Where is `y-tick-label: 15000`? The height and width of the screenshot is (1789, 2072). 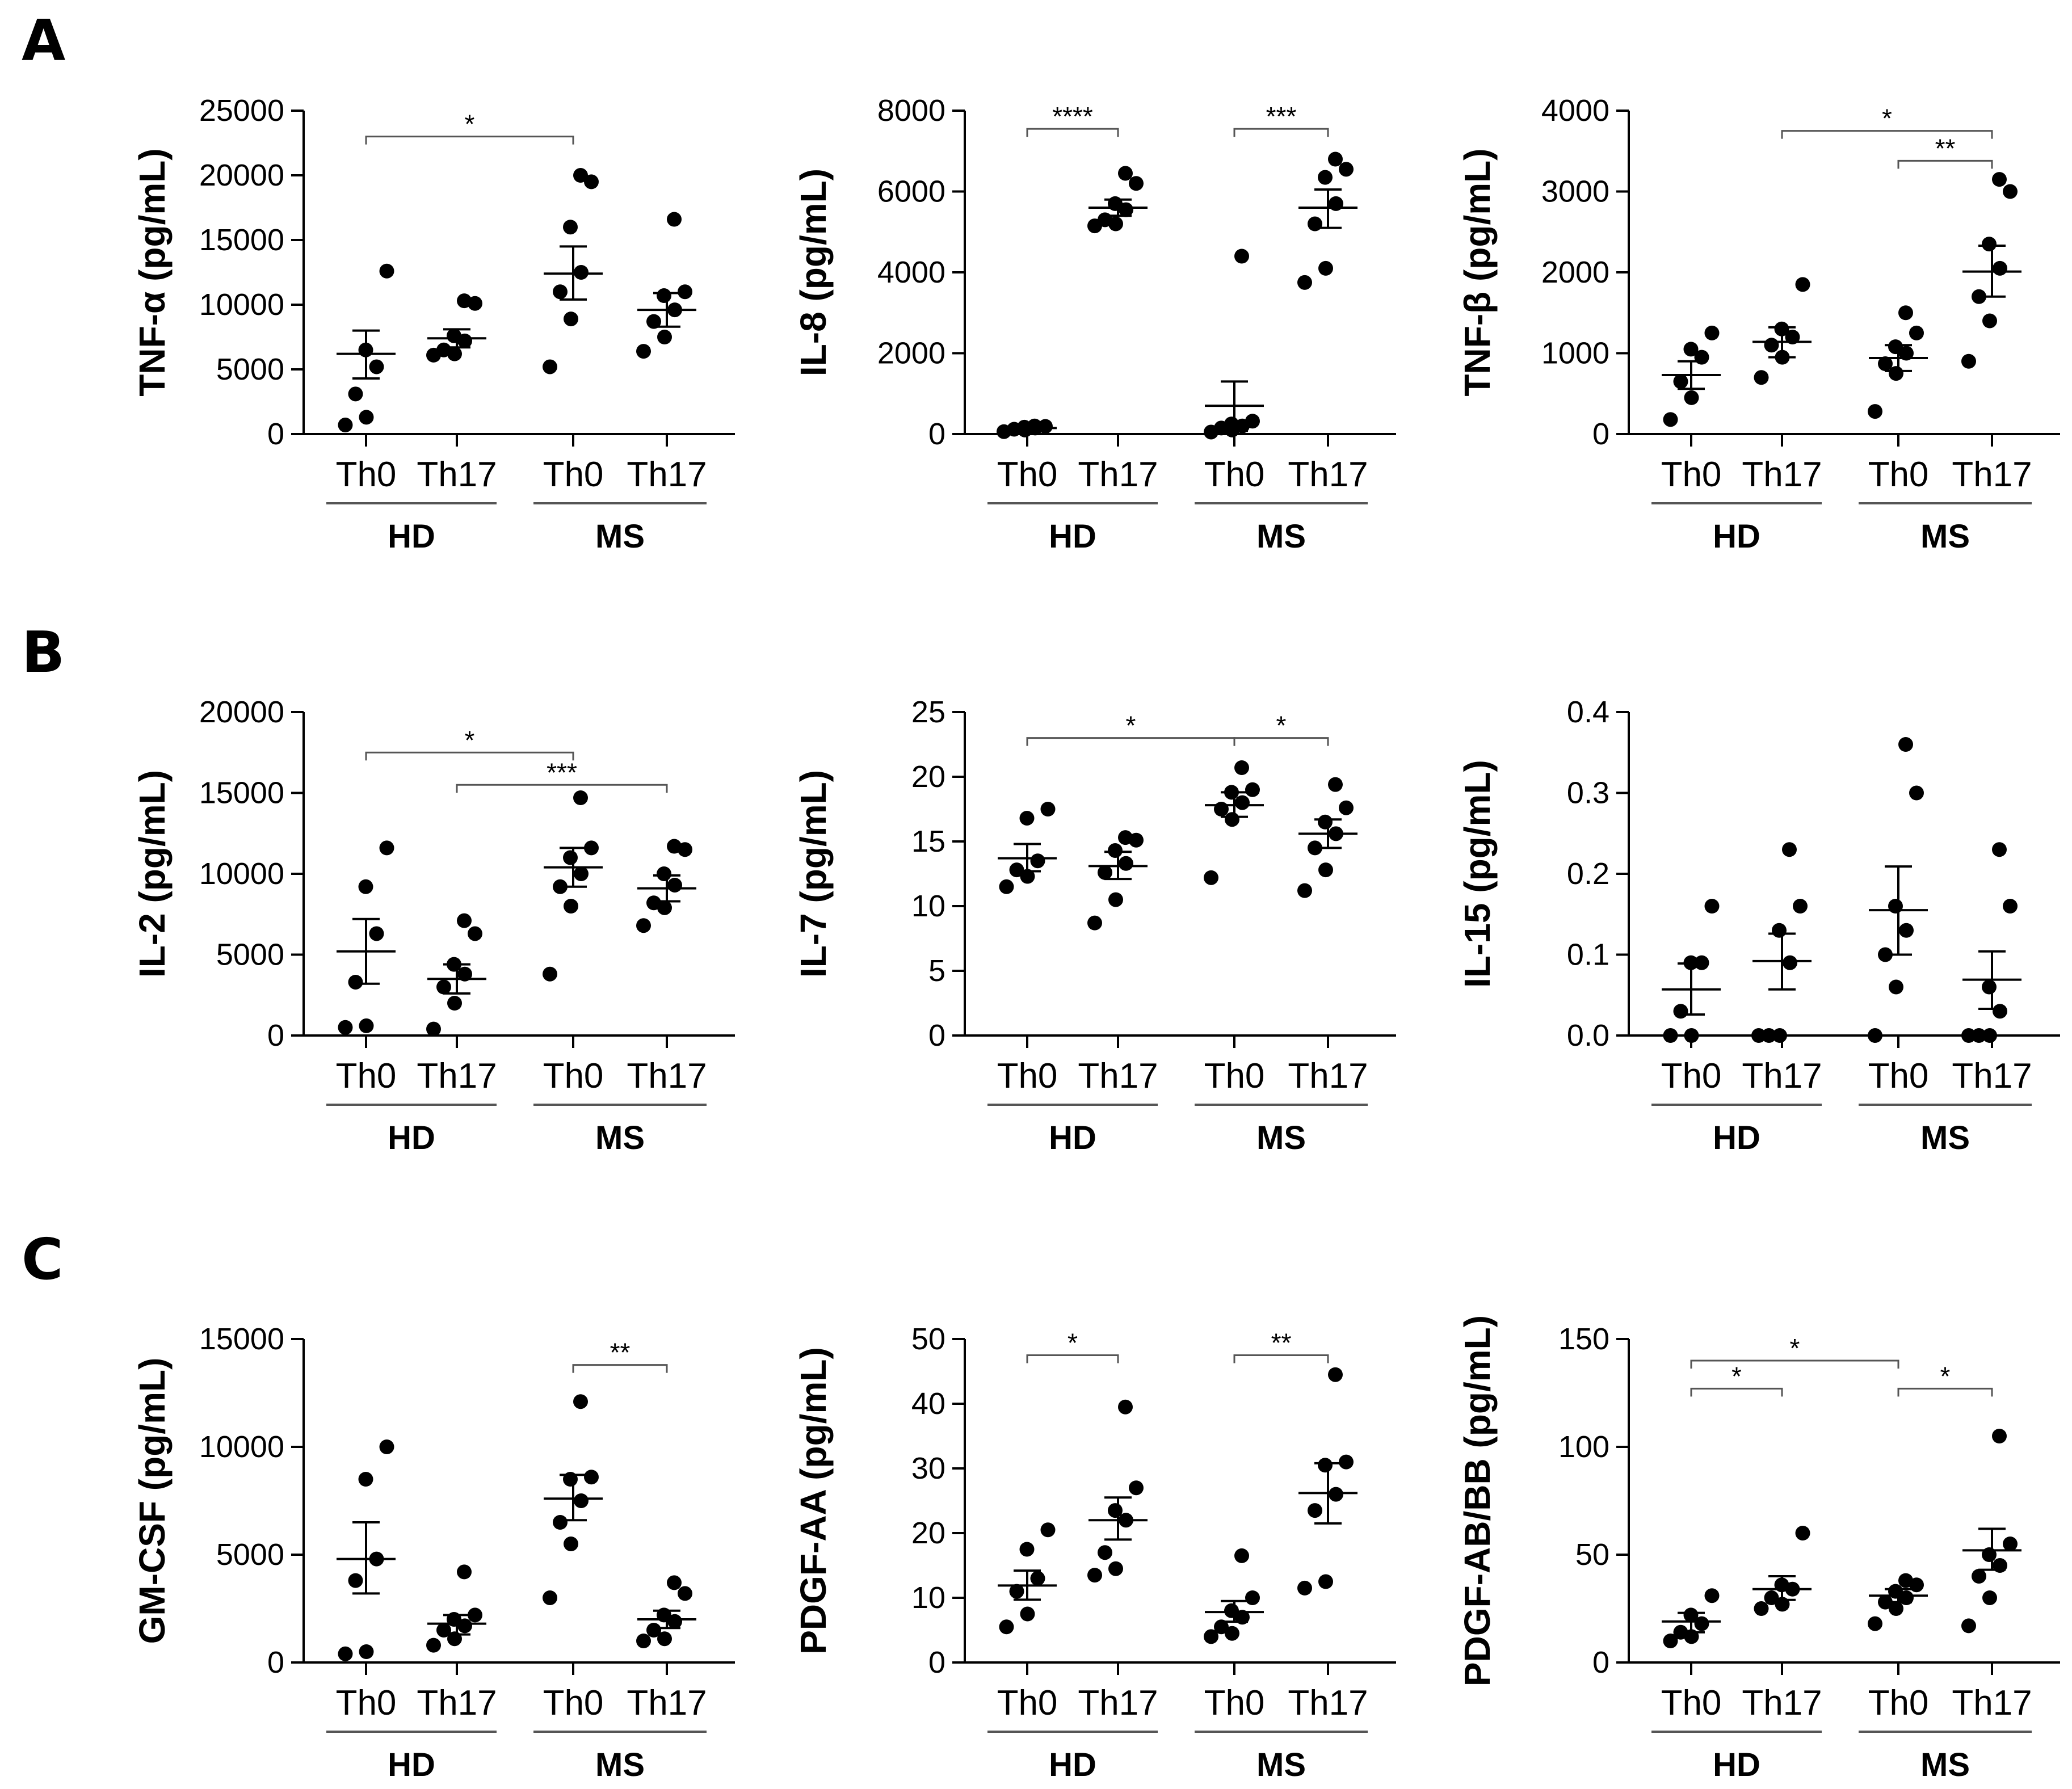
y-tick-label: 15000 is located at coordinates (241, 793).